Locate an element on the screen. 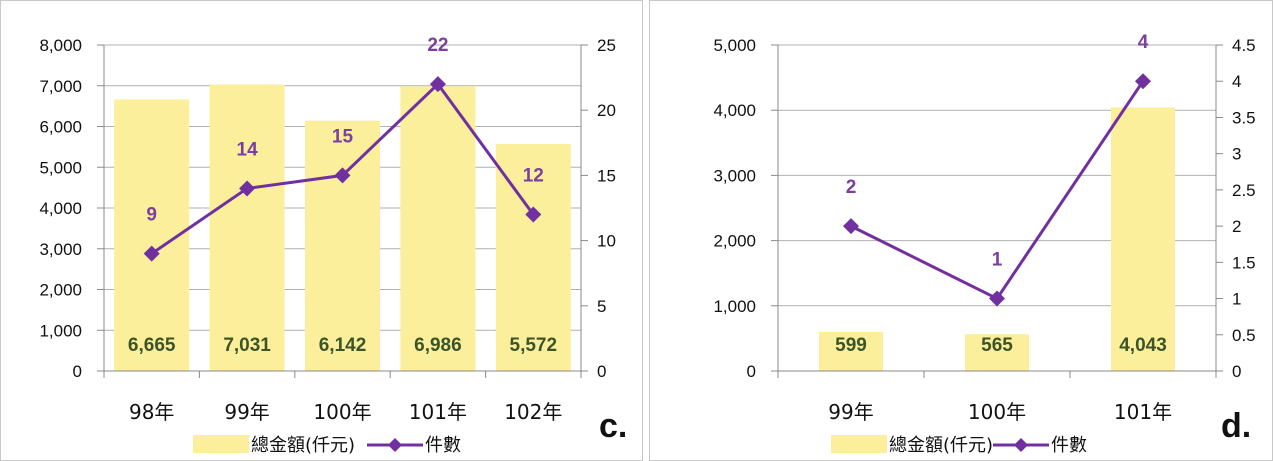 This screenshot has height=461, width=1273. panel-letter: c. is located at coordinates (613, 426).